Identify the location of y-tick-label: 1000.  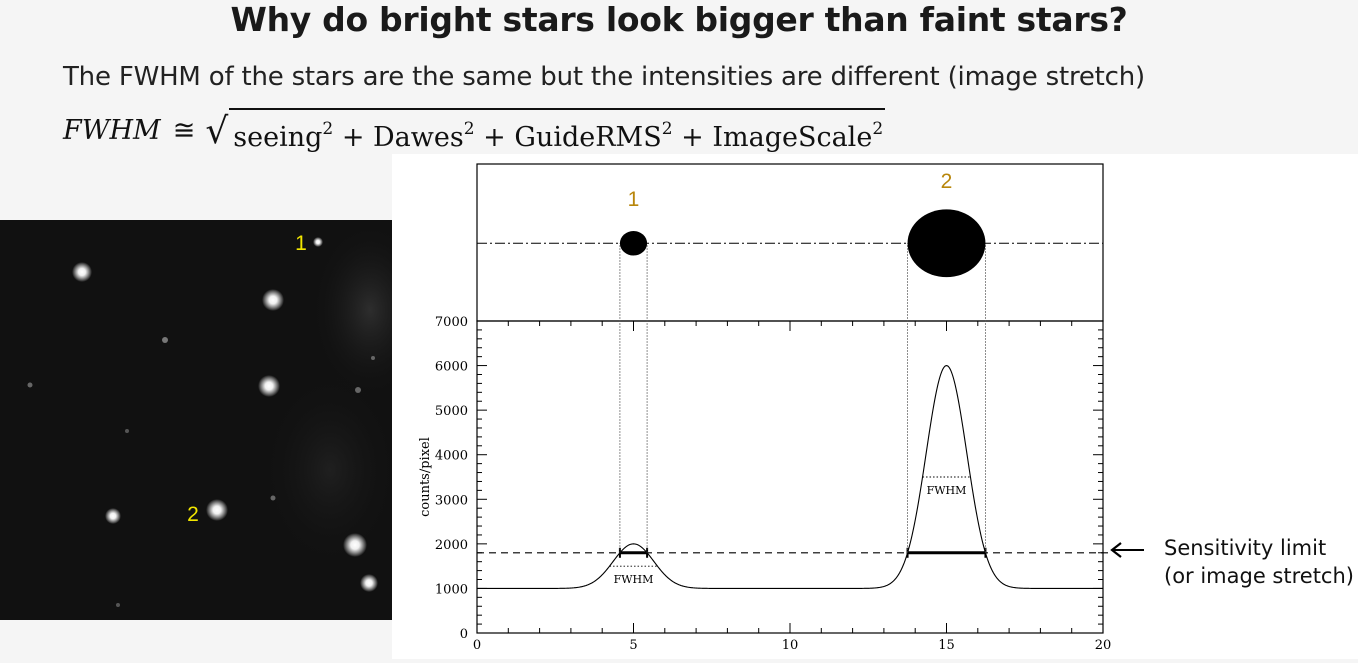
(451, 589).